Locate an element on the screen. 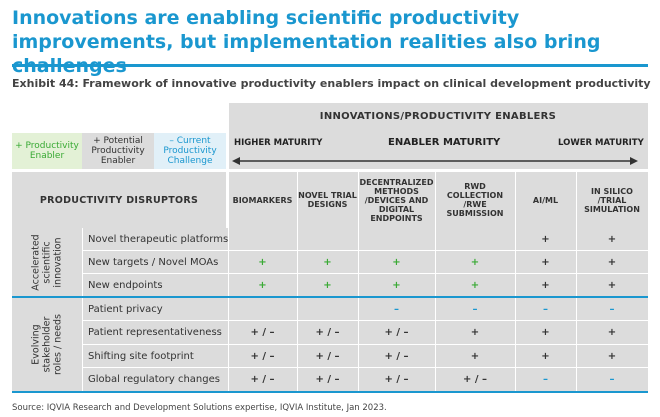 This screenshot has width=660, height=417. disruptors-header: PRODUCTIVITY DISRUPTORS is located at coordinates (119, 200).